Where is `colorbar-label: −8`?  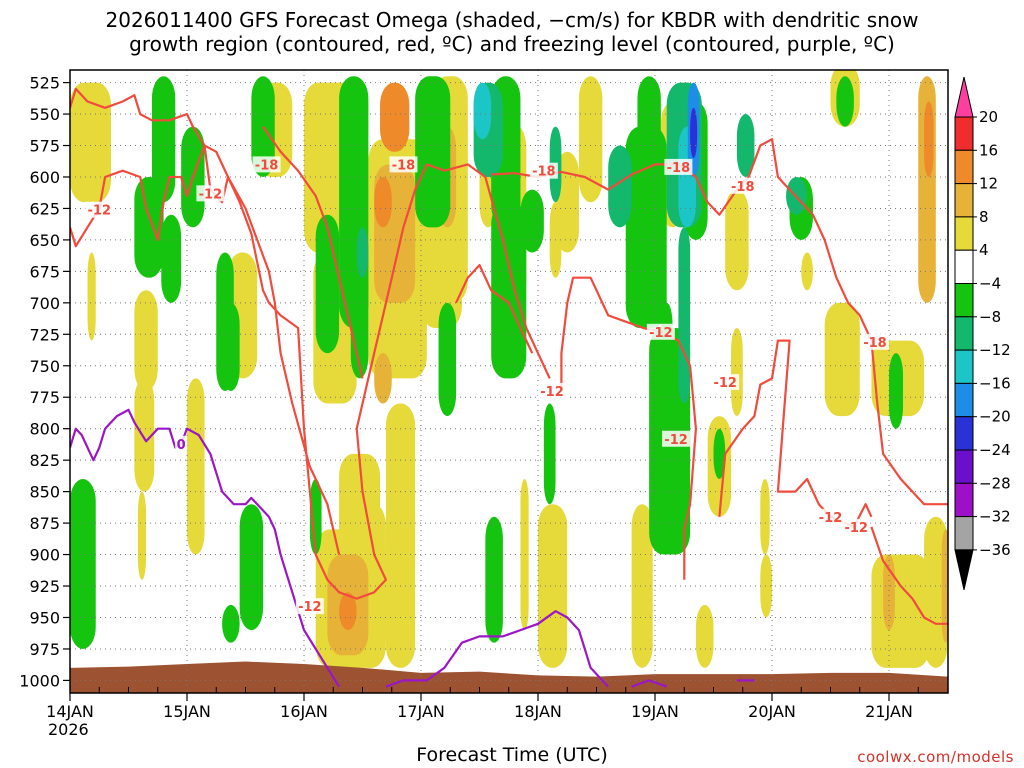
colorbar-label: −8 is located at coordinates (990, 317).